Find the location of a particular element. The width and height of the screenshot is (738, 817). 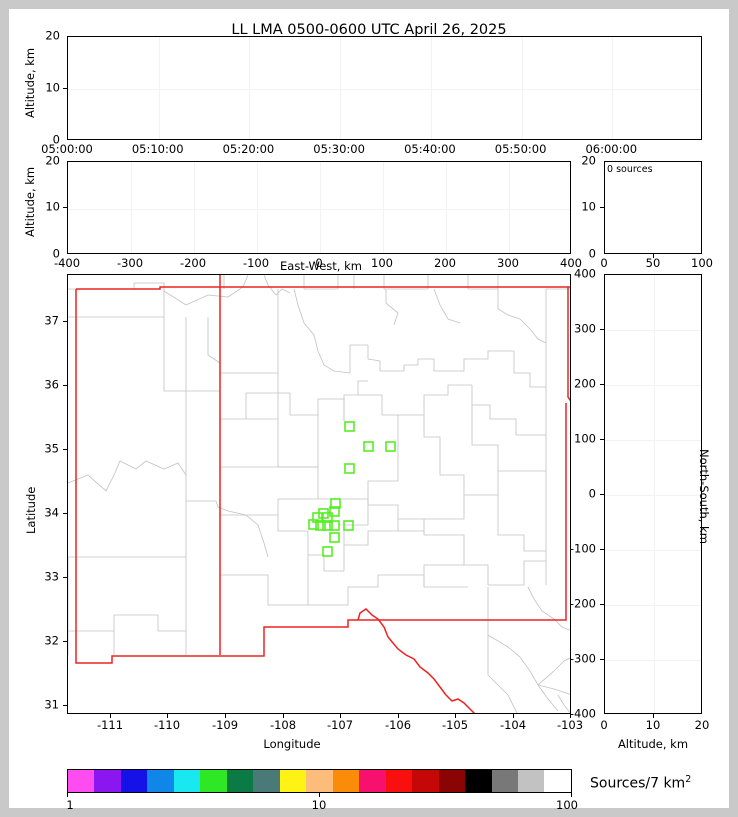

tick-label-x: 05:20:00 is located at coordinates (248, 149).